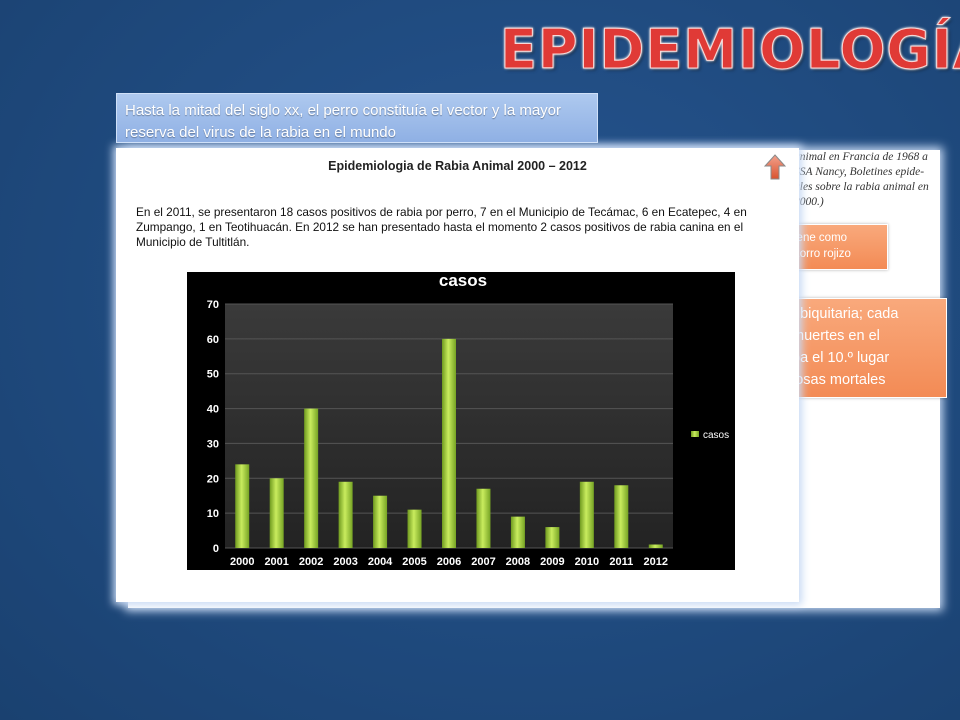 The width and height of the screenshot is (960, 720). What do you see at coordinates (730, 50) in the screenshot?
I see `slide-title: EPIDEMIOLOGÍA` at bounding box center [730, 50].